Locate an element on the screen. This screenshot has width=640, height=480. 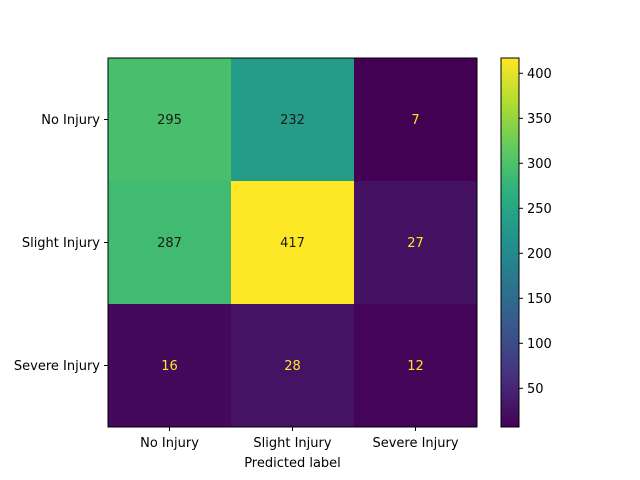
cell-value-label: 287 is located at coordinates (169, 243).